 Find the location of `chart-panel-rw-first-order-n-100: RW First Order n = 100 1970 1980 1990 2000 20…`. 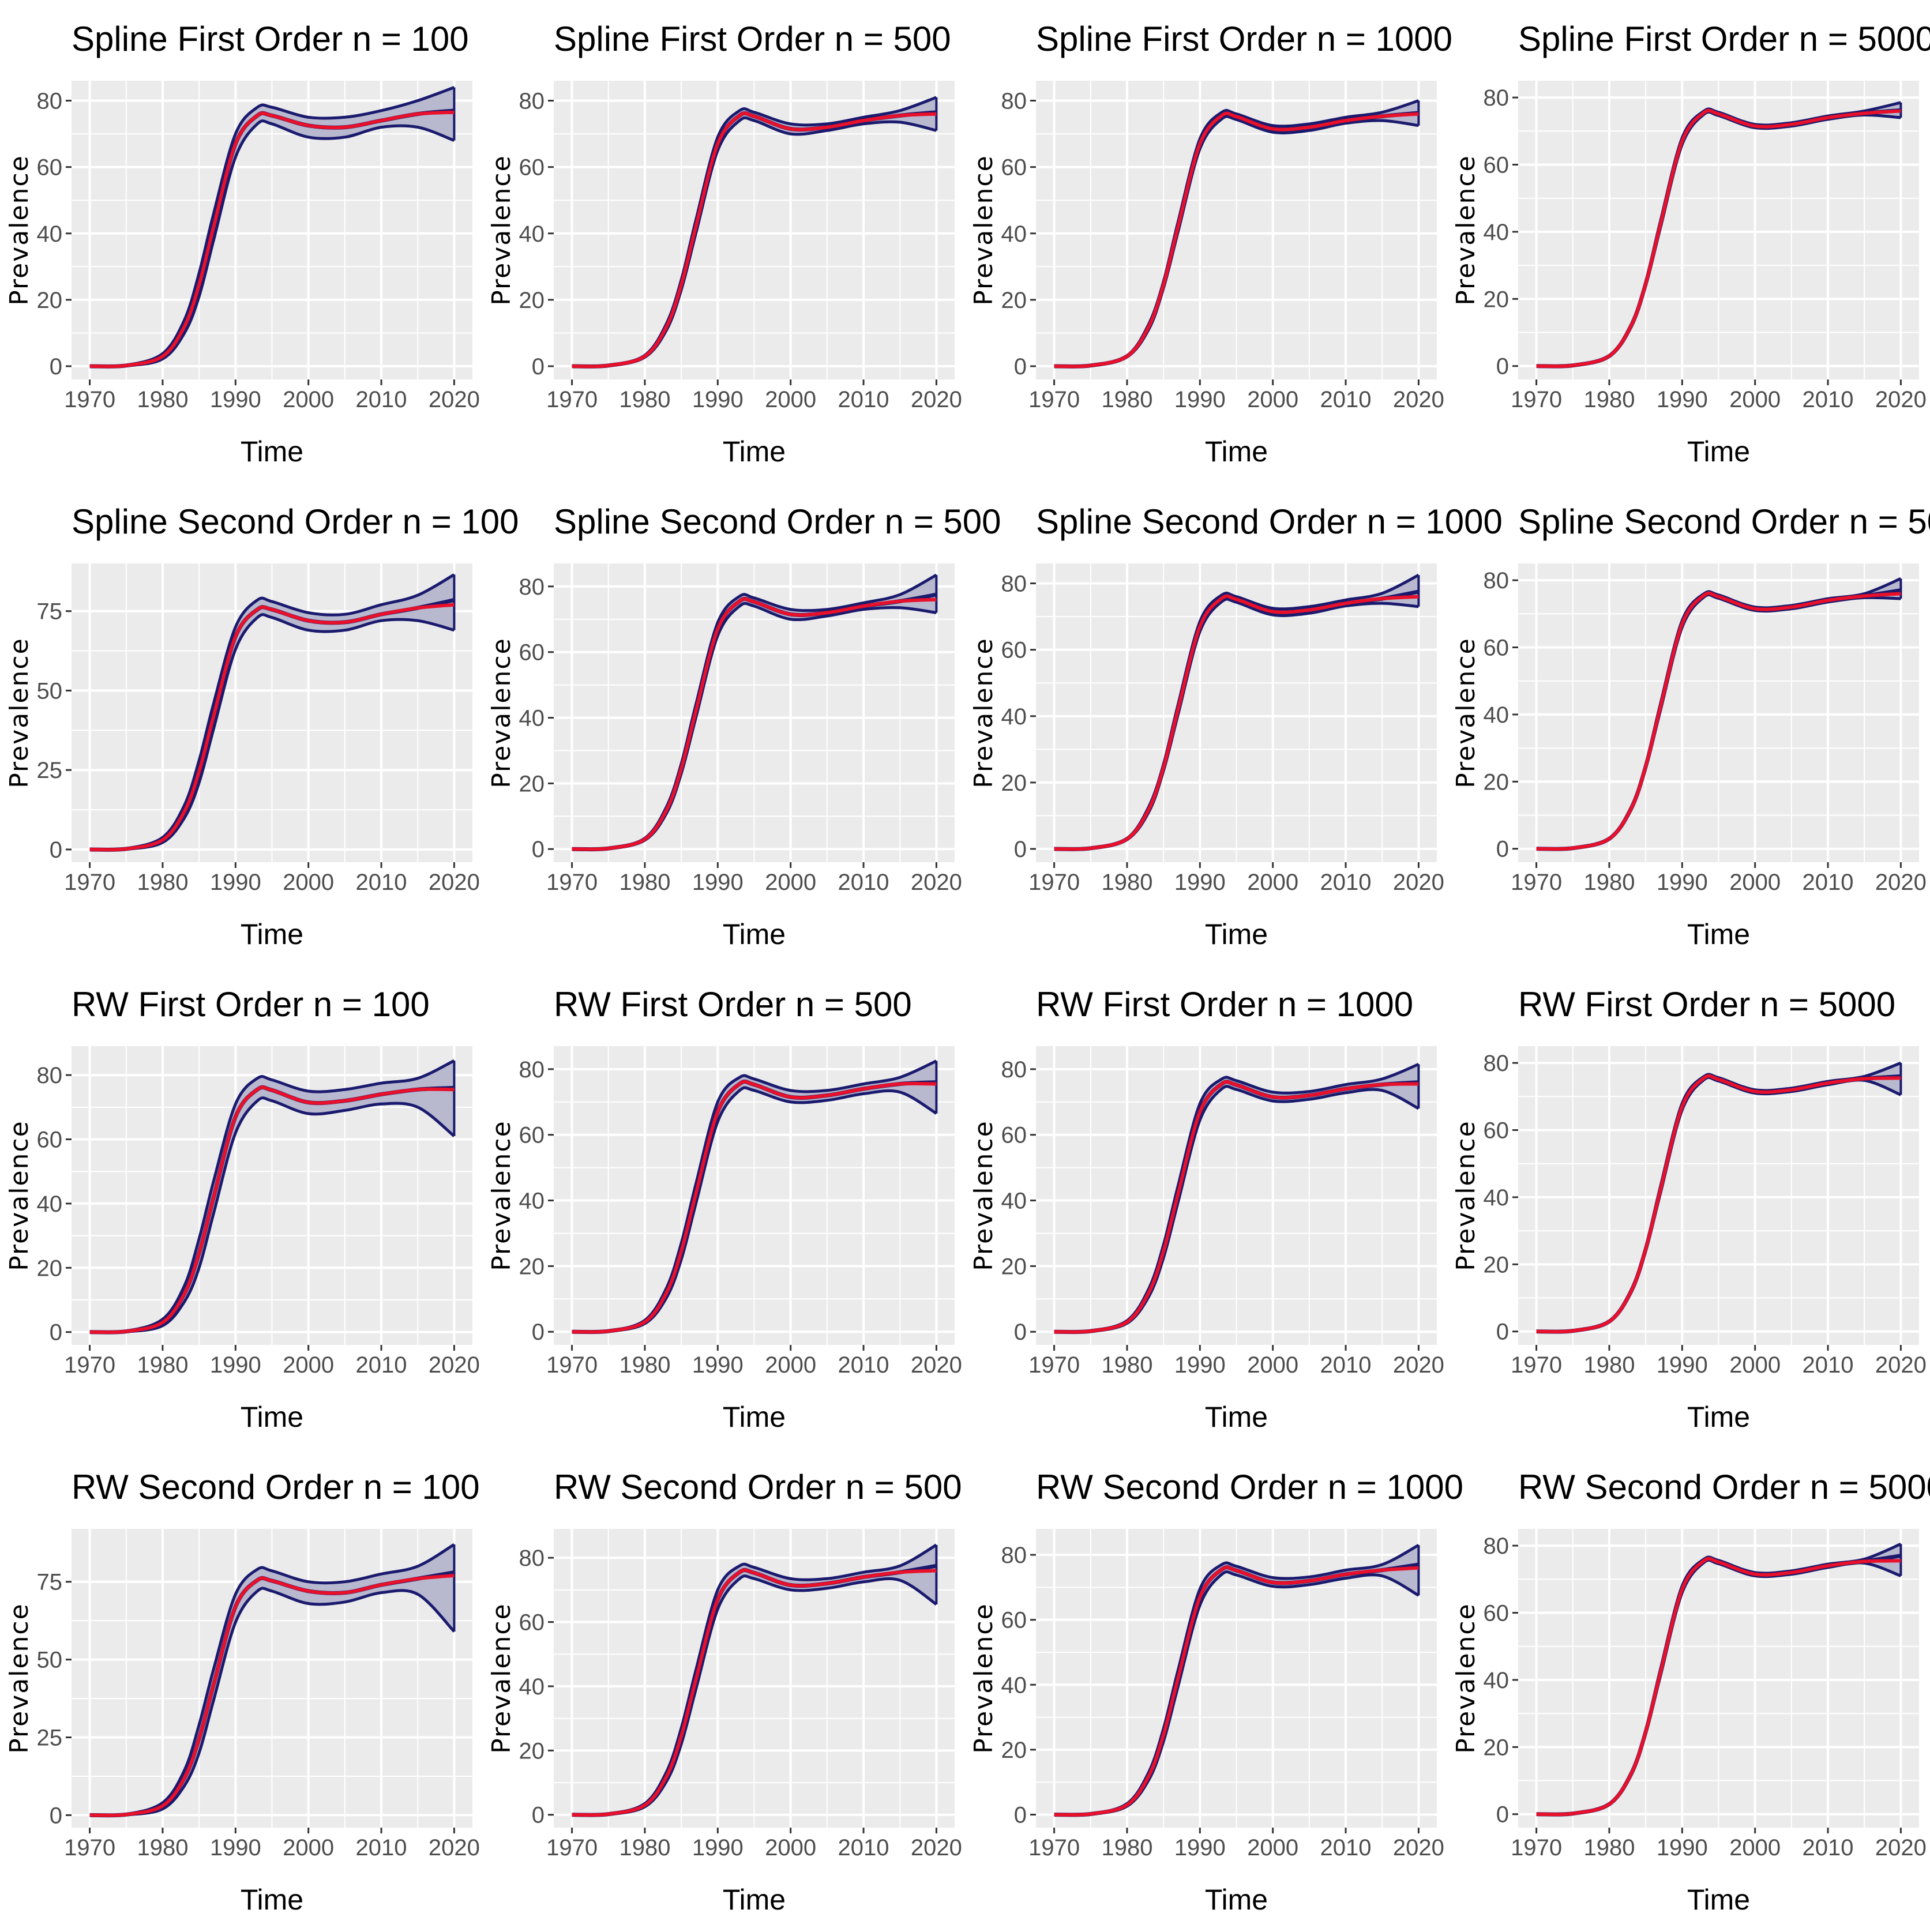

chart-panel-rw-first-order-n-100: RW First Order n = 100 1970 1980 1990 2000 20… is located at coordinates (243, 1209).